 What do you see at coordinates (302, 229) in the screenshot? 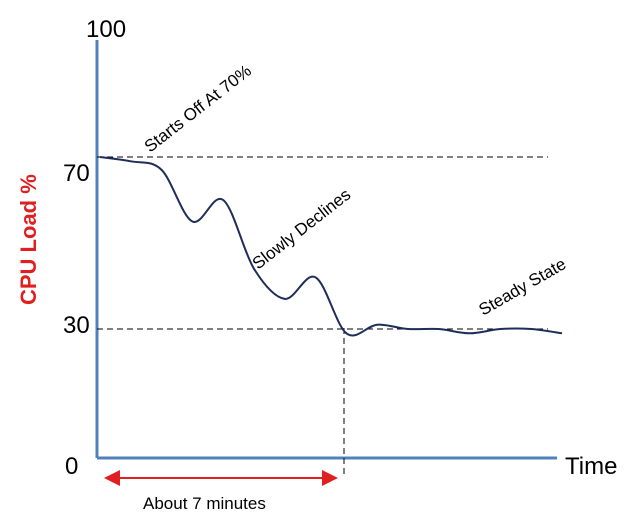
I see `annotation-decline: Slowly Declines` at bounding box center [302, 229].